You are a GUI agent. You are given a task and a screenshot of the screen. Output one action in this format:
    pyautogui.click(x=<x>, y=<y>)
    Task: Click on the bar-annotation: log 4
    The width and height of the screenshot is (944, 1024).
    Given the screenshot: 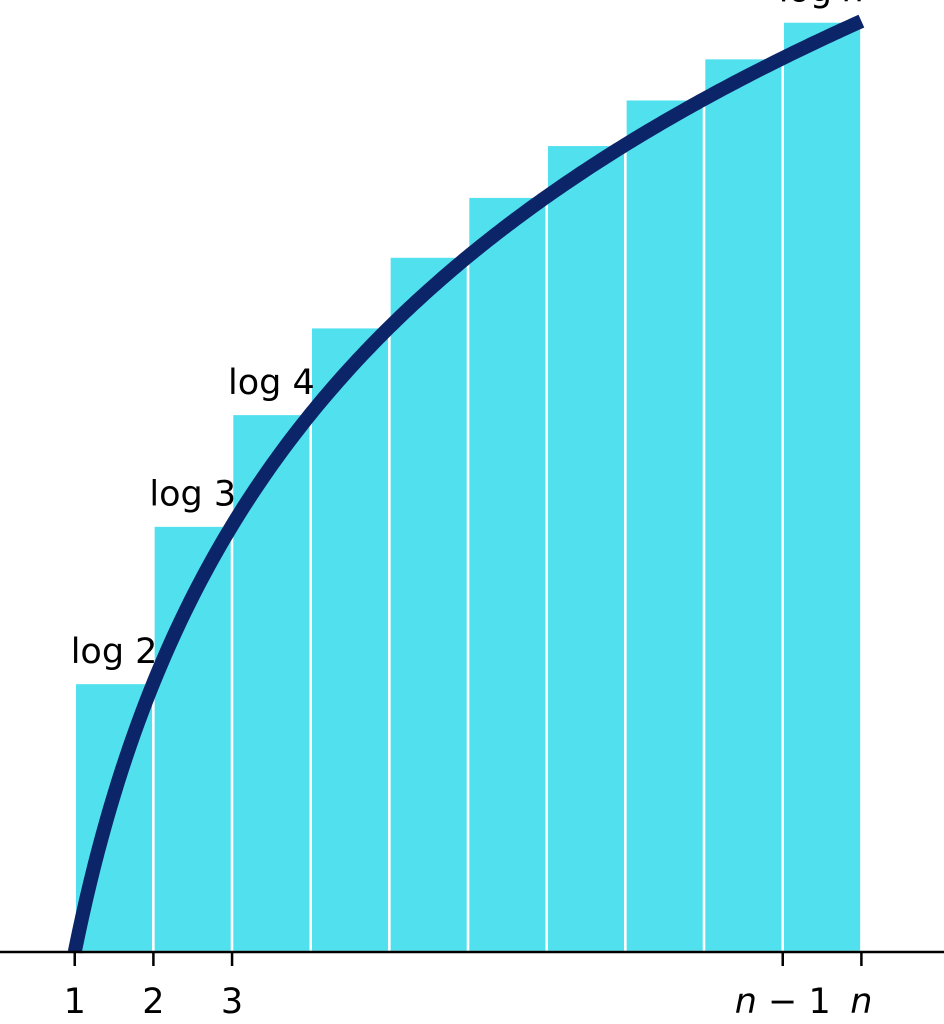 What is the action you would take?
    pyautogui.click(x=271, y=383)
    